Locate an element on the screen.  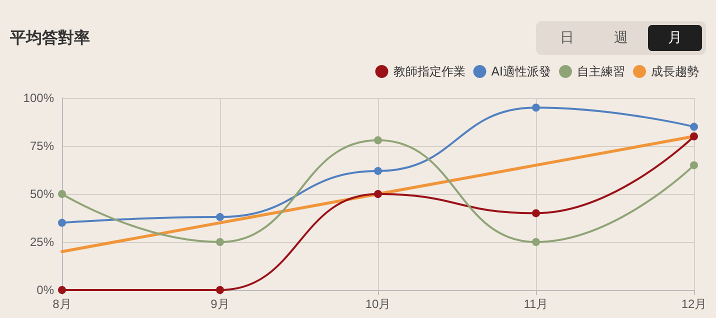
legend-label: 自主練習 is located at coordinates (601, 71).